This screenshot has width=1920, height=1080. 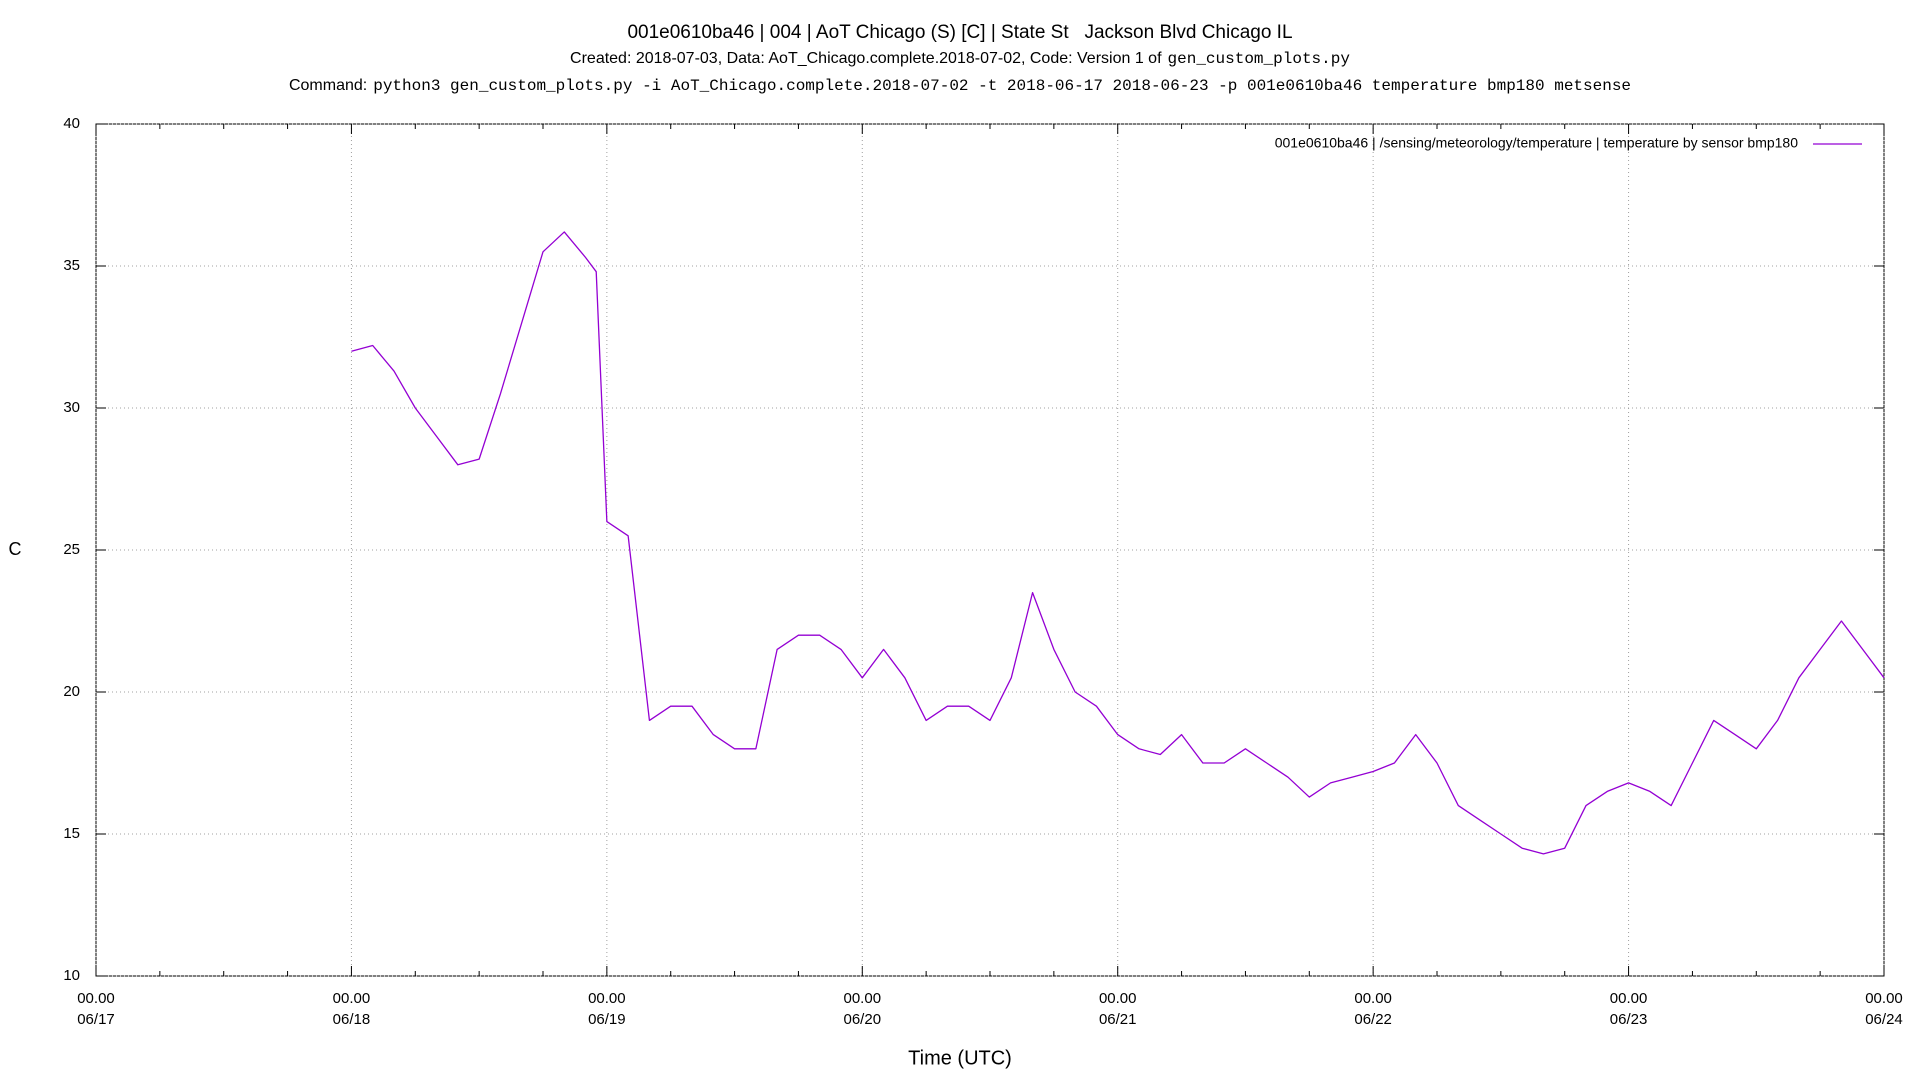 I want to click on y-tick-label: 30, so click(x=71, y=407).